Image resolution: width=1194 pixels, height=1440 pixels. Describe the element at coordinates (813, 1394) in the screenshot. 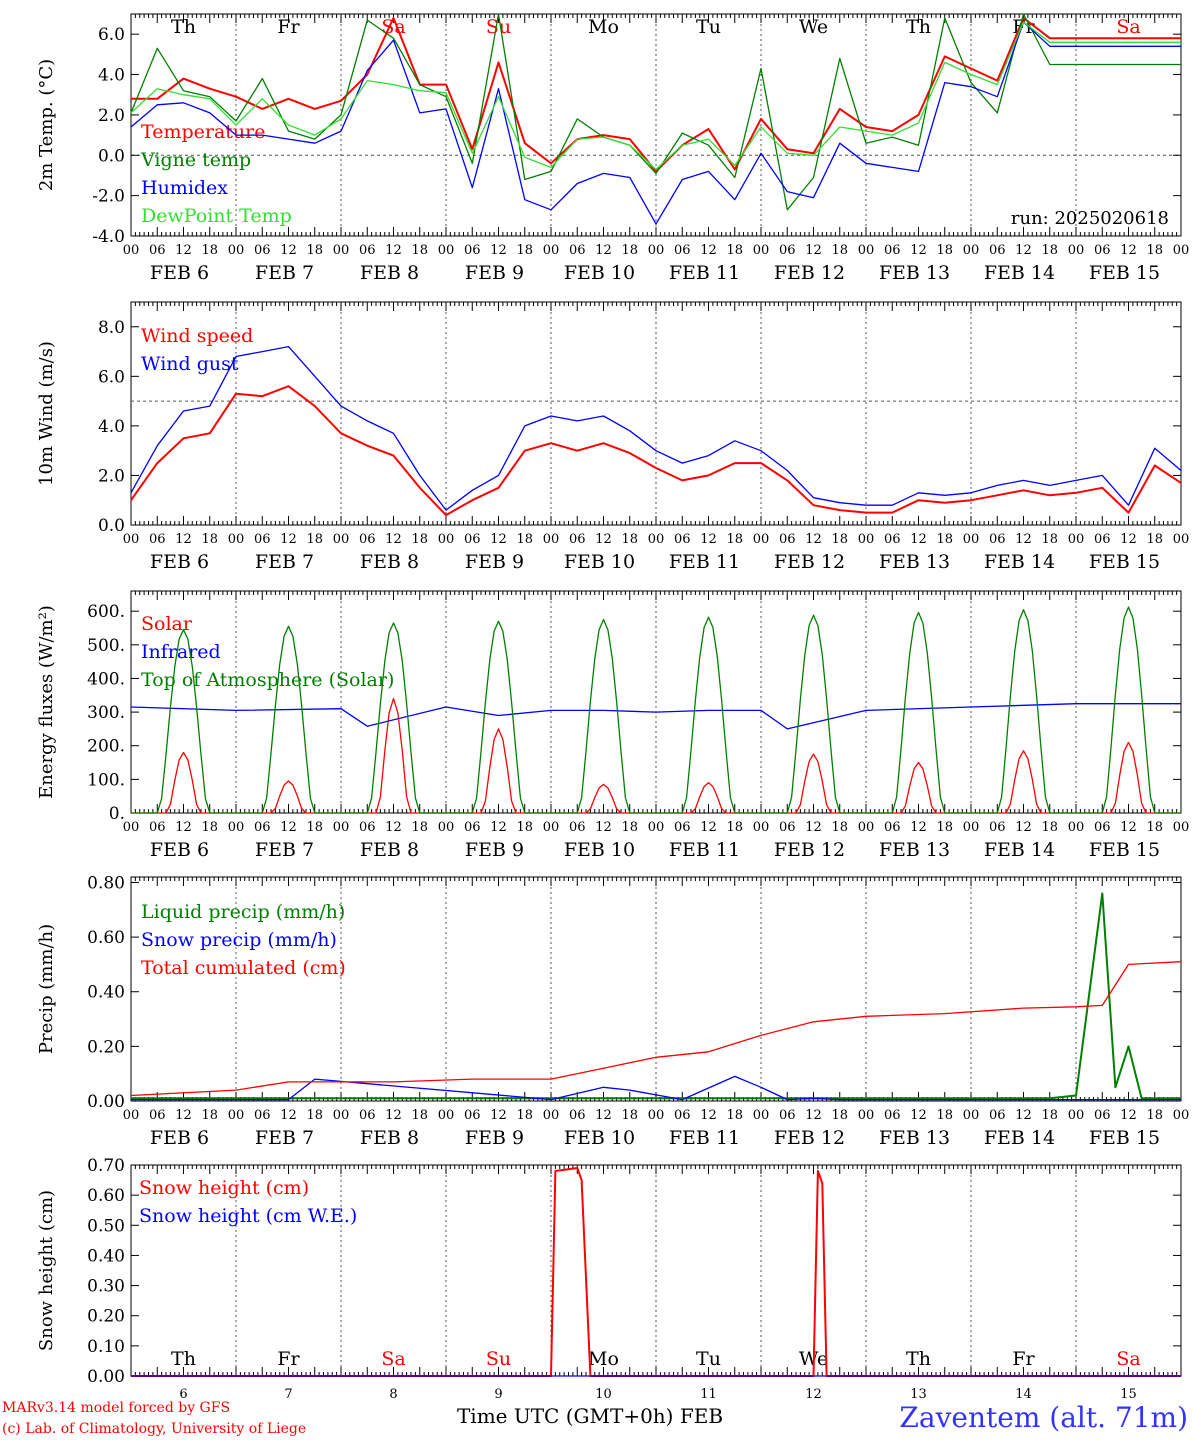

I see `day-number: 12` at that location.